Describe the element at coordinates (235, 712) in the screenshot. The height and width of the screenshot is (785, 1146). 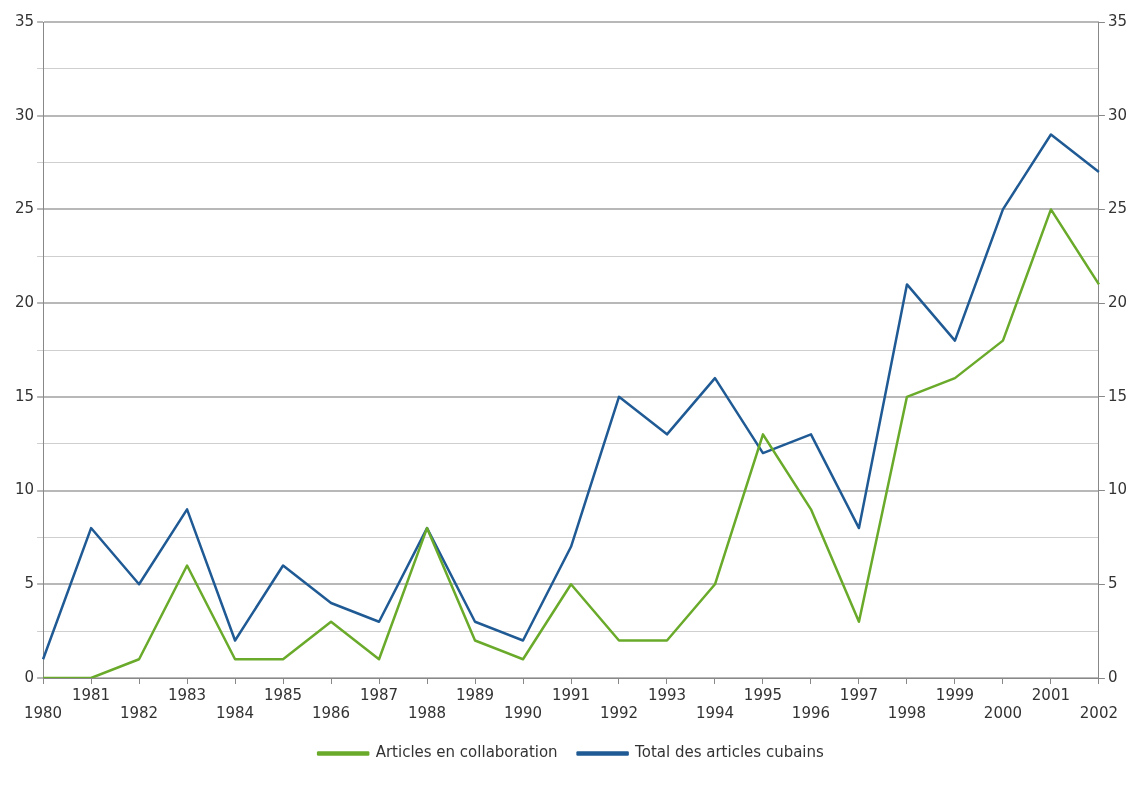
I see `x-tick-label: 1984` at that location.